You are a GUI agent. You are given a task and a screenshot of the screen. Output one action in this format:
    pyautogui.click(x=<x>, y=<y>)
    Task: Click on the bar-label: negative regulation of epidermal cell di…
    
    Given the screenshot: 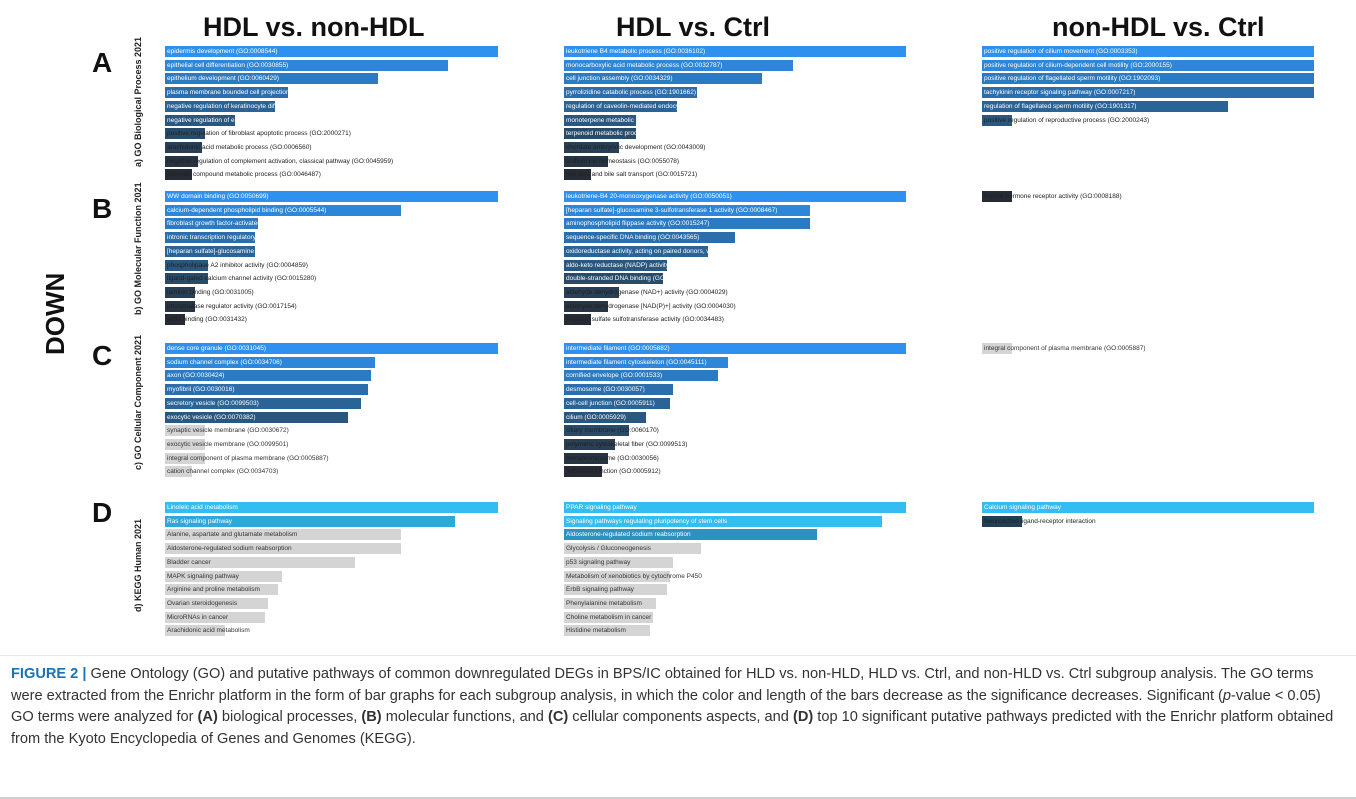 What is the action you would take?
    pyautogui.click(x=261, y=120)
    